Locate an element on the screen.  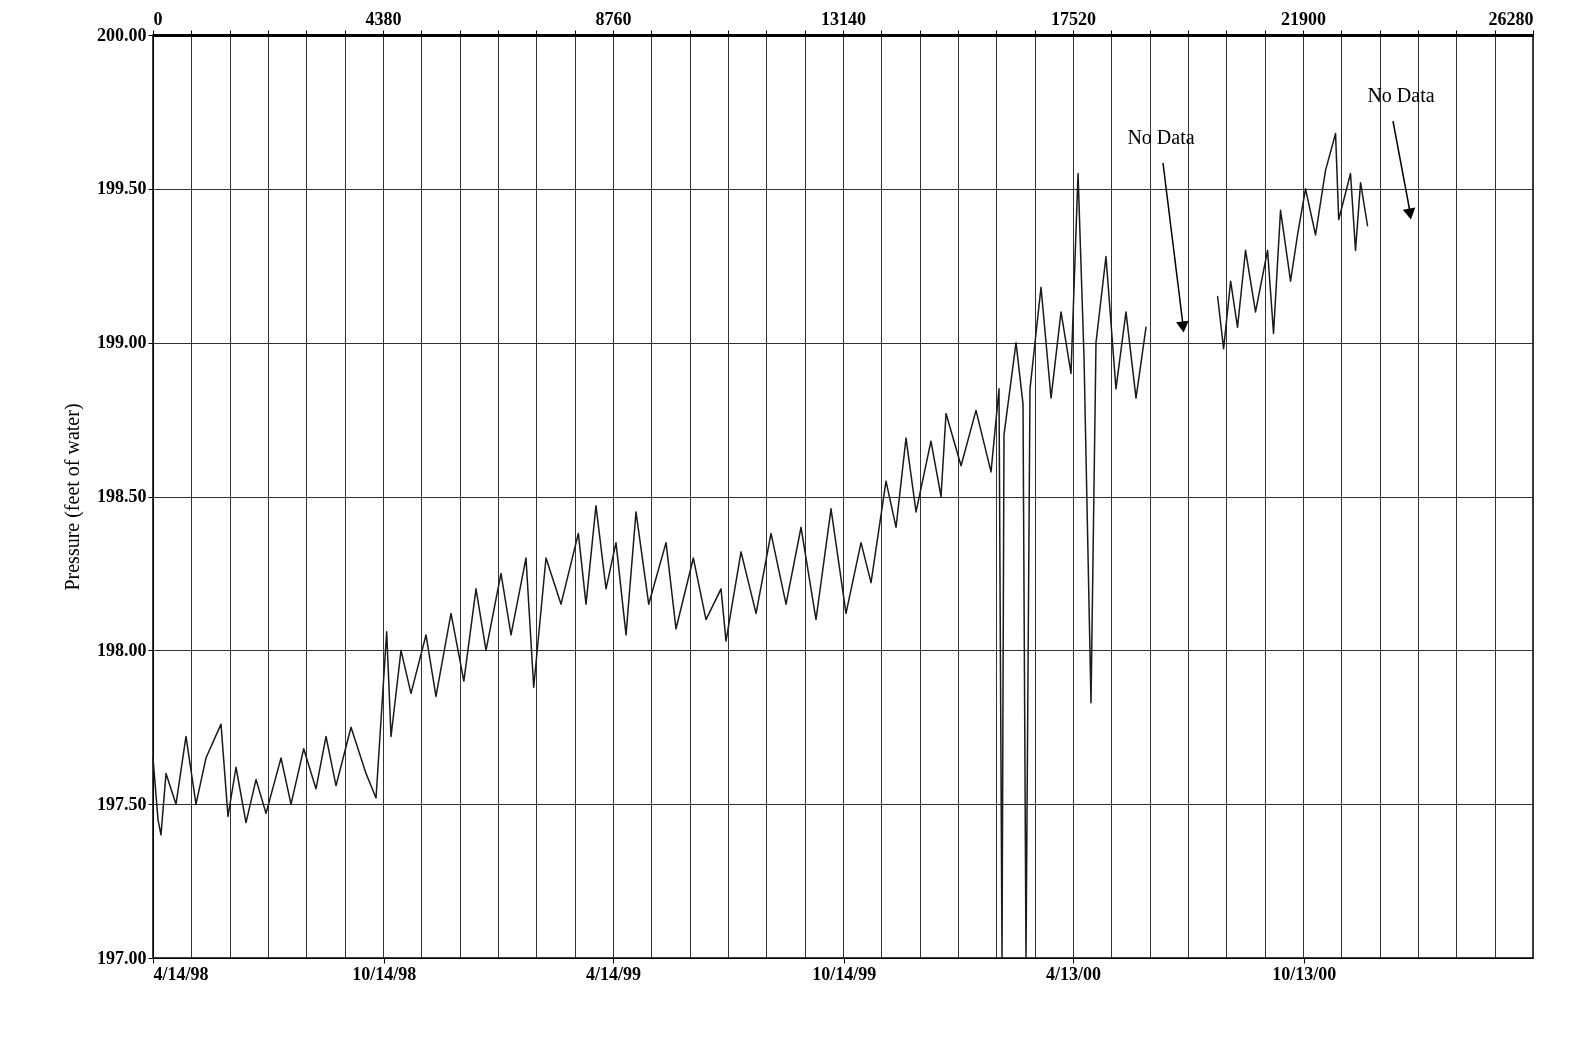
y-tick-label: 199.50 is located at coordinates (122, 188).